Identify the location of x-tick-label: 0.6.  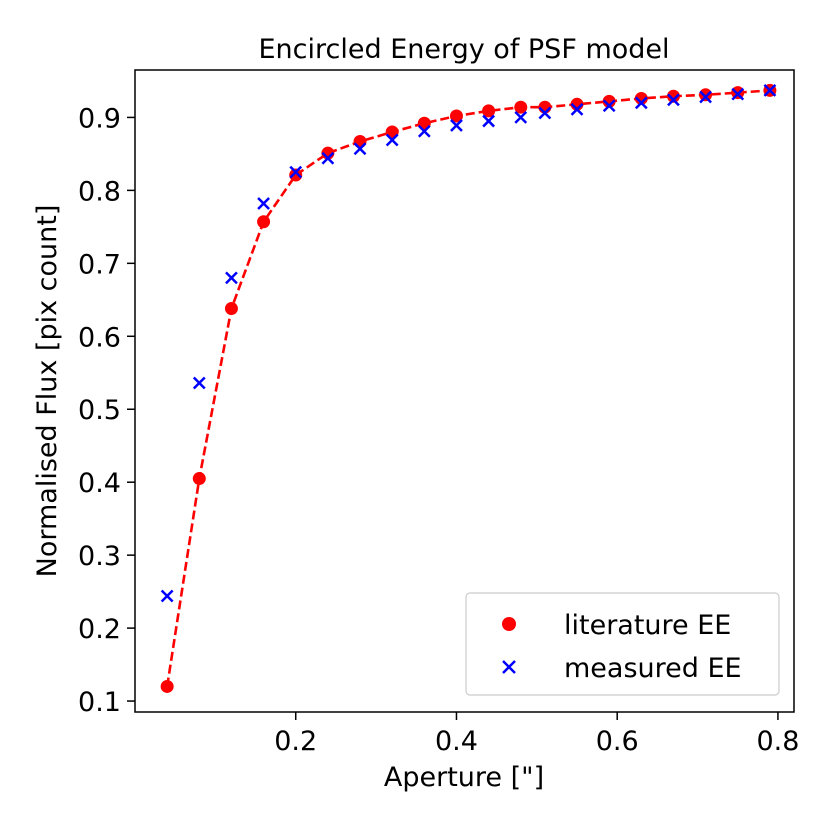
(617, 741).